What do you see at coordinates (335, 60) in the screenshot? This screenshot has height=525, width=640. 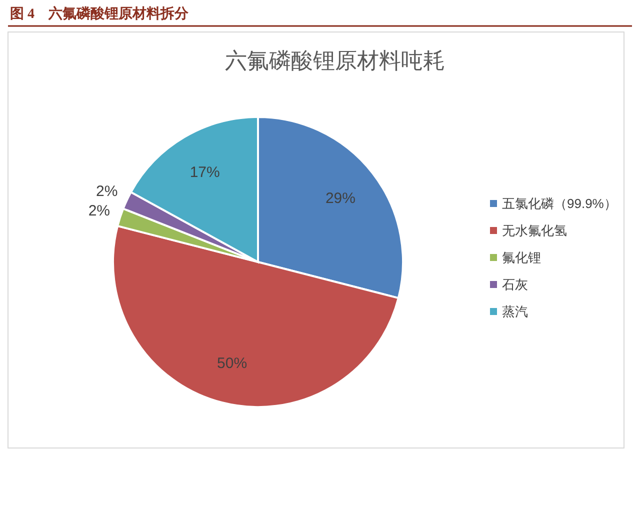 I see `chart-title: 六氟磷酸锂原材料吨耗` at bounding box center [335, 60].